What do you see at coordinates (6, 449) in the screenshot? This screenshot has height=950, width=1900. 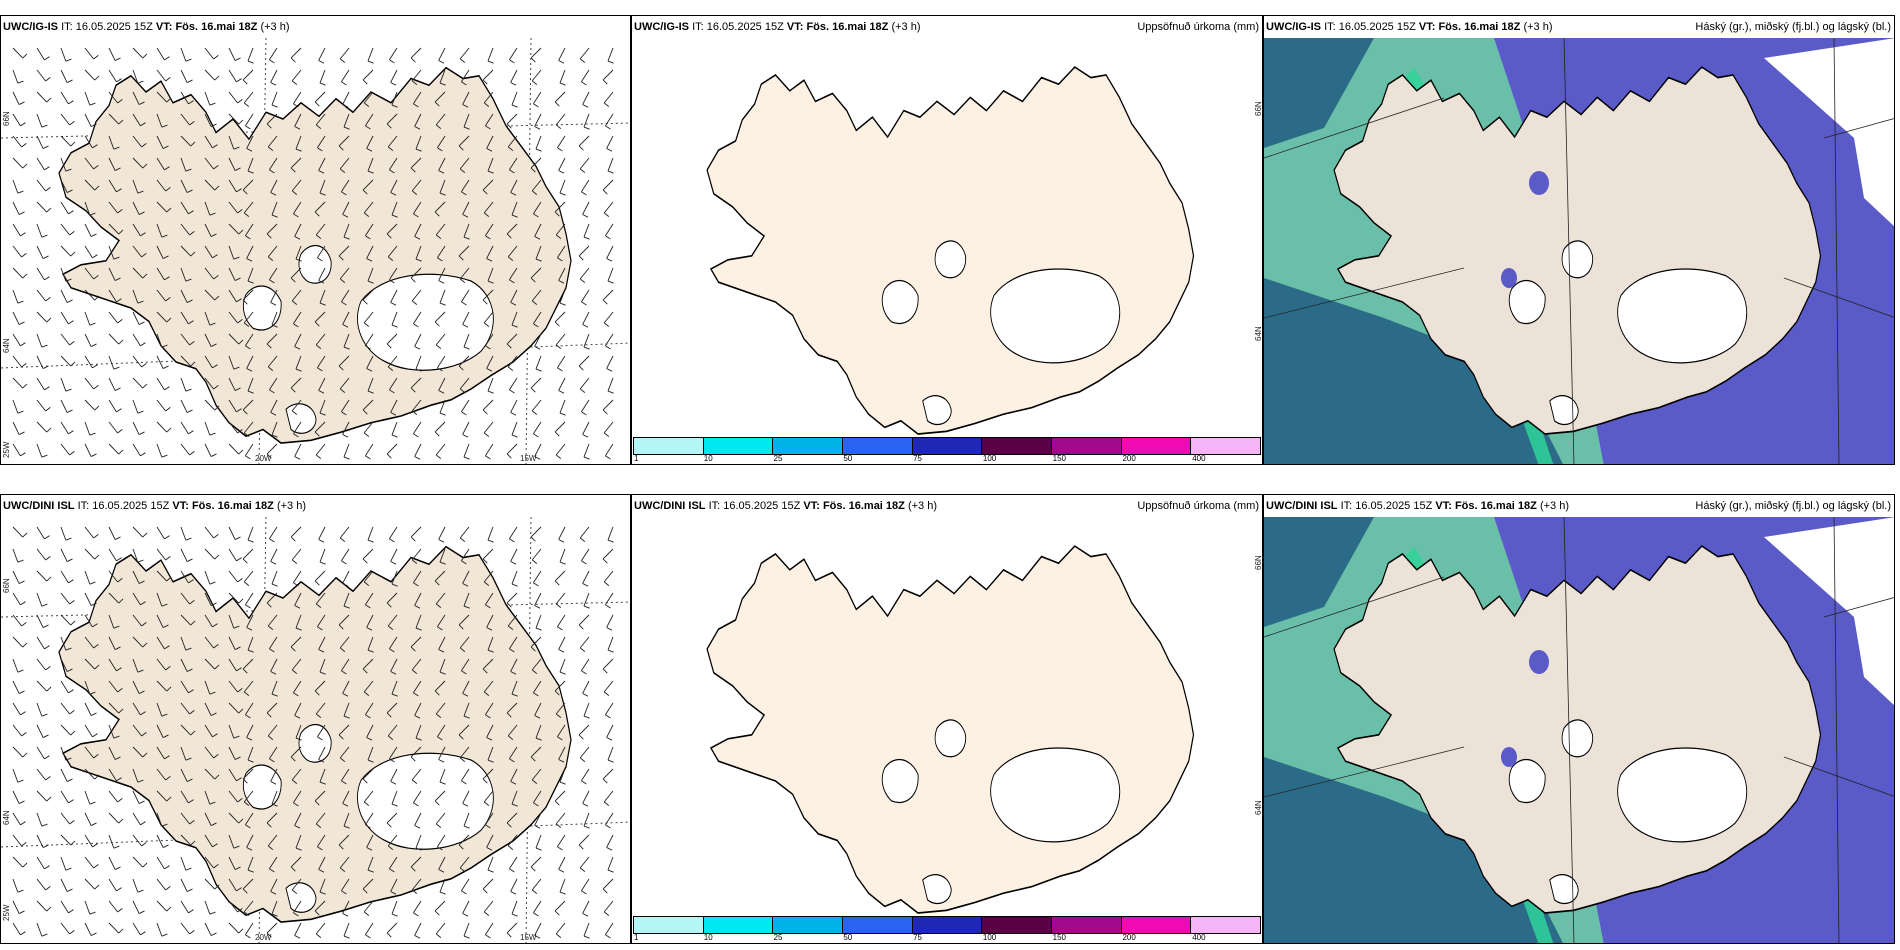 I see `lon-tick-25w: 25W` at bounding box center [6, 449].